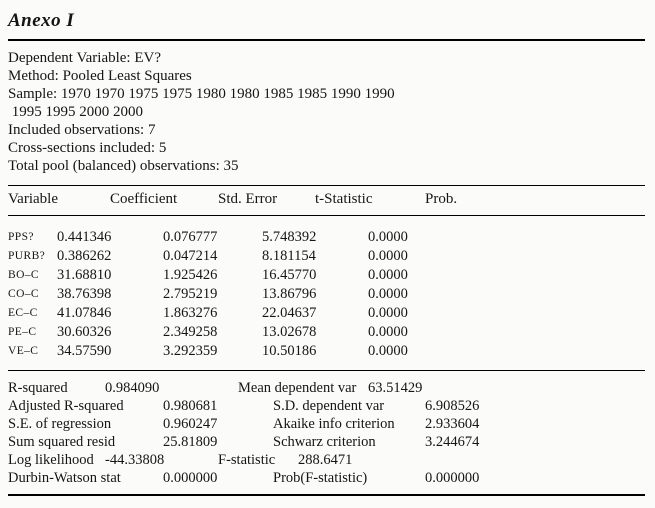 Image resolution: width=655 pixels, height=508 pixels. I want to click on t-statistic-cell: 10.50186, so click(289, 351).